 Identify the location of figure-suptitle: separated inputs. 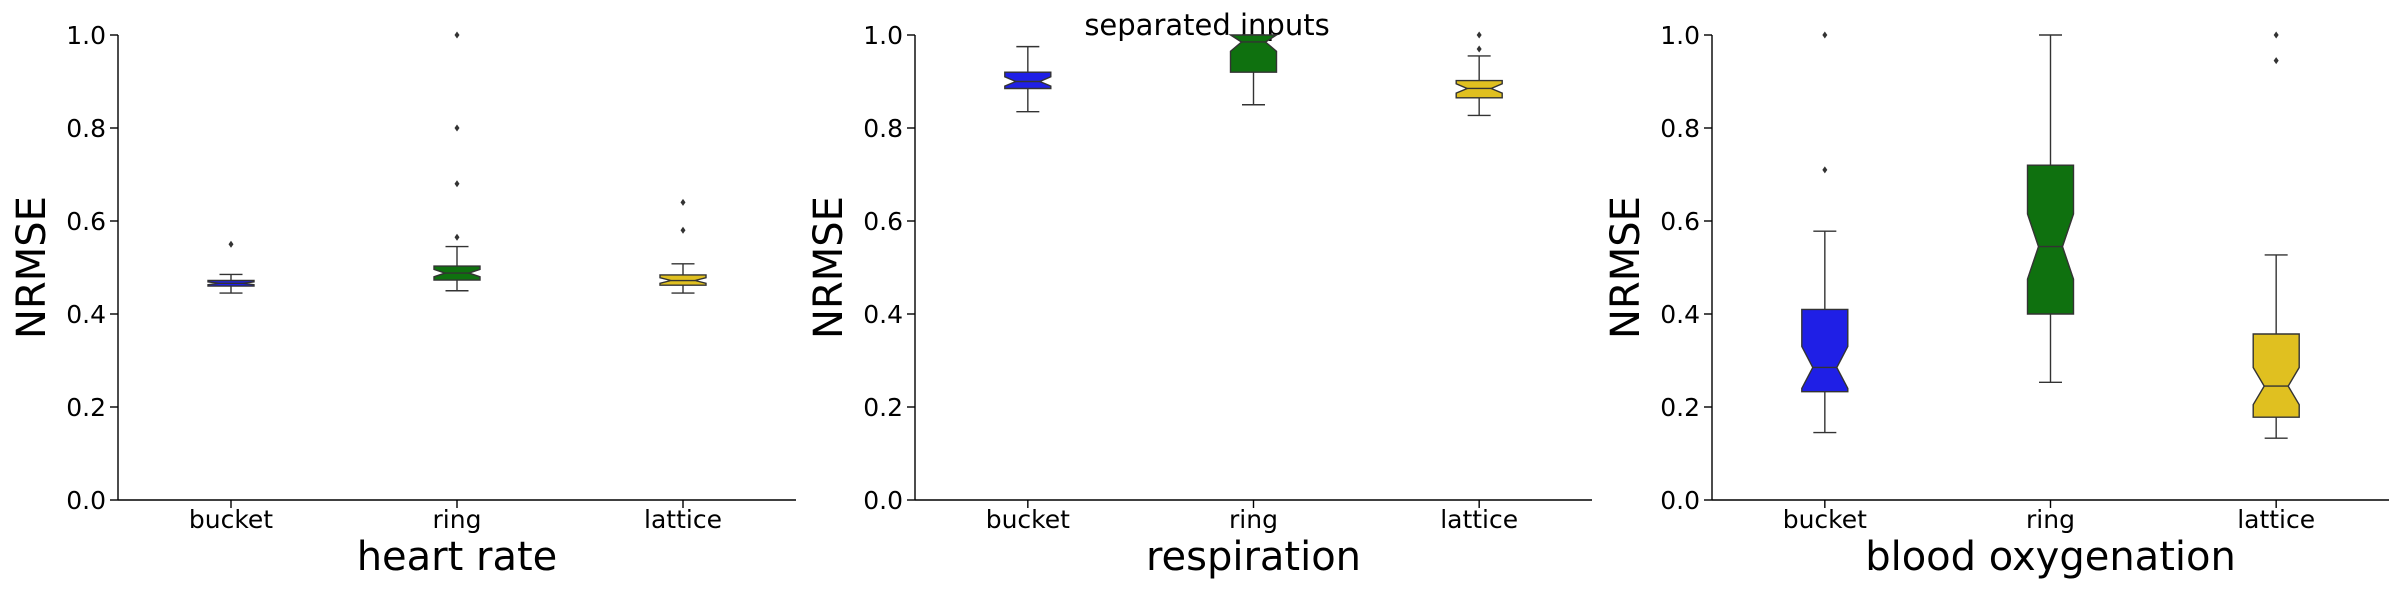
(1206, 25).